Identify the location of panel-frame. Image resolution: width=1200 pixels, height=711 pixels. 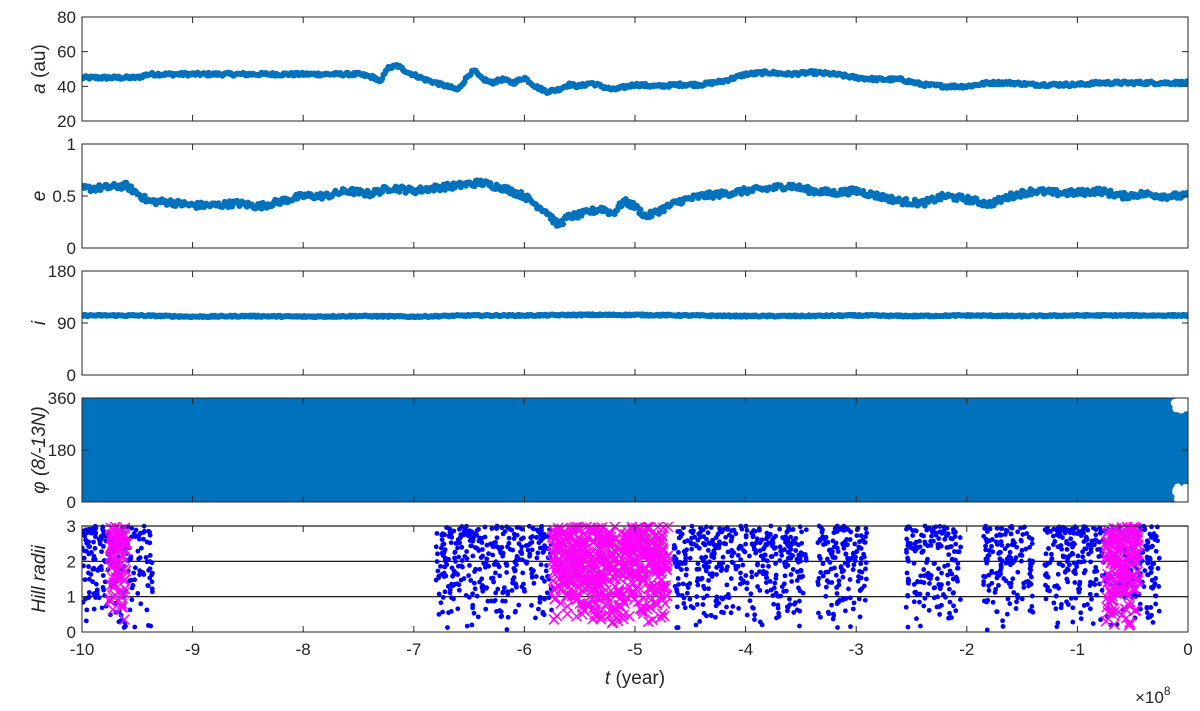
(635, 323).